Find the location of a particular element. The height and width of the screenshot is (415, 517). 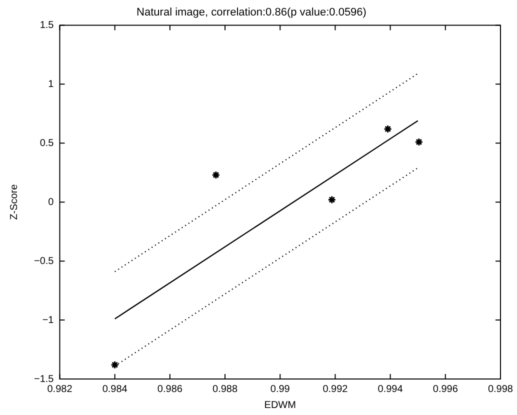

y-tick-label: 0.5 is located at coordinates (47, 143).